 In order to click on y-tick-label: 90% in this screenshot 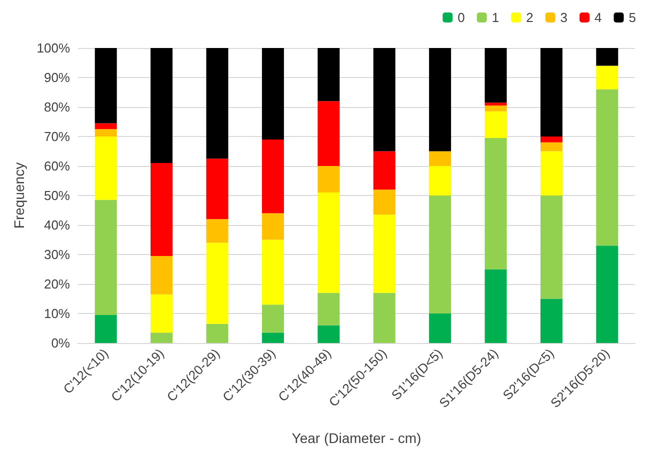, I will do `click(57, 77)`.